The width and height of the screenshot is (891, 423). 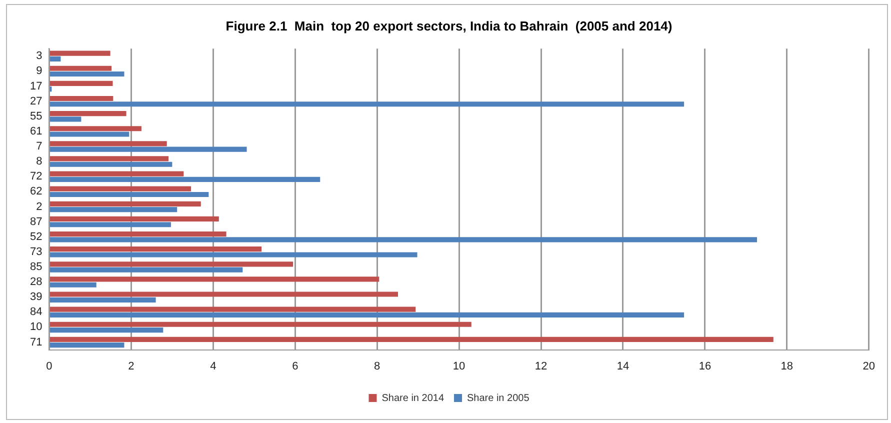 I want to click on x-tick-label: 16, so click(x=705, y=366).